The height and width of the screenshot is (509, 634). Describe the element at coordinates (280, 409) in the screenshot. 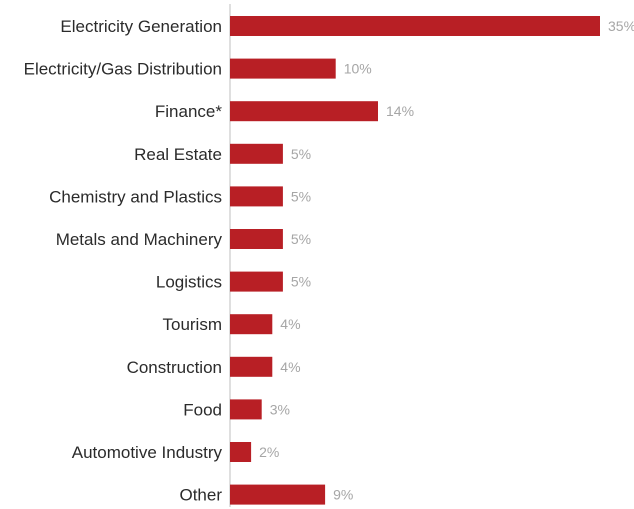

I see `value-label-food: 3%` at that location.